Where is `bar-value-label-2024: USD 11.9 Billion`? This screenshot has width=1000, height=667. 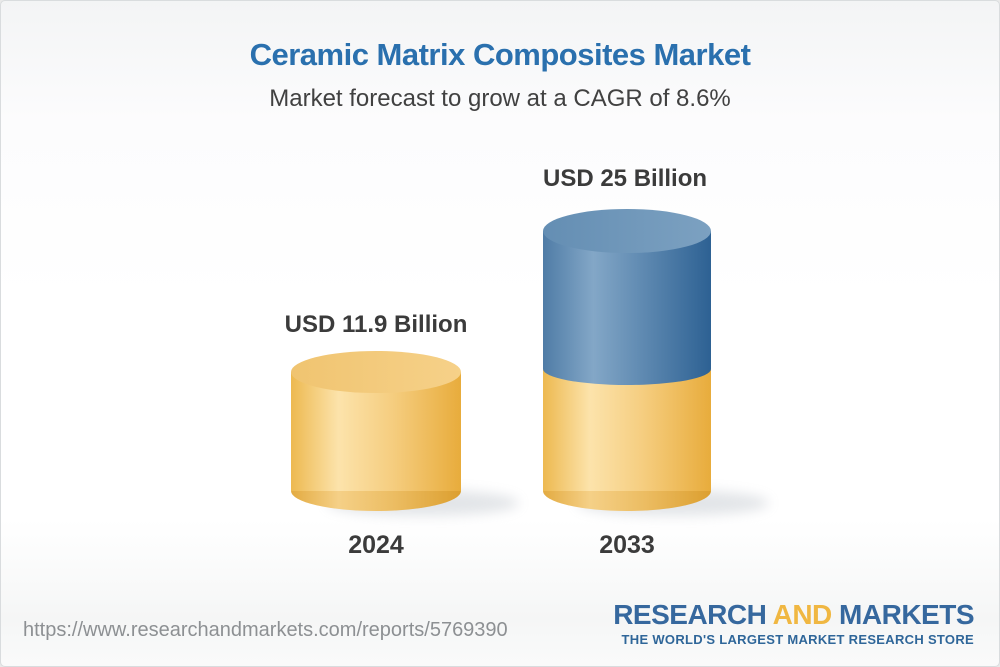 bar-value-label-2024: USD 11.9 Billion is located at coordinates (376, 324).